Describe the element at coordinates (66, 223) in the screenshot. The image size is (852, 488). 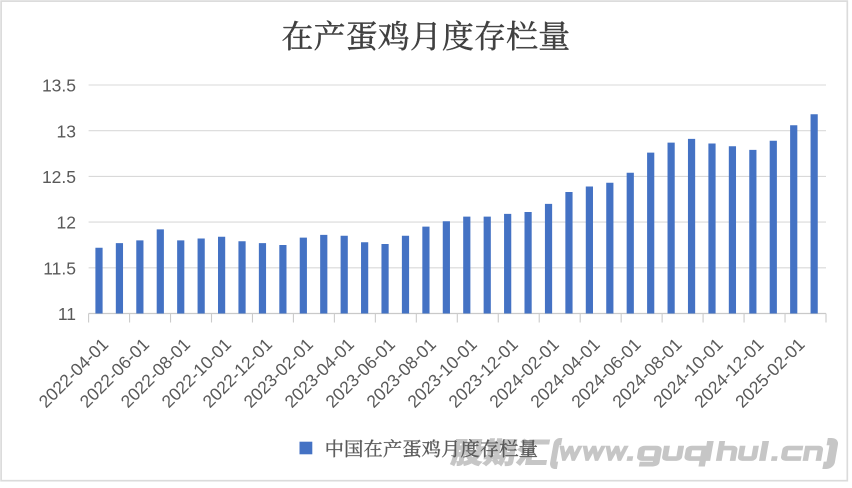
I see `svg-text: 12` at that location.